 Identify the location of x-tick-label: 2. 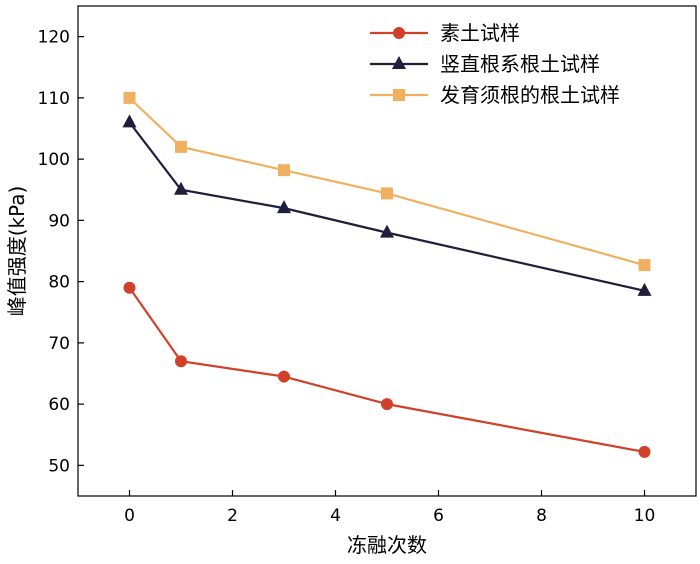
(232, 516).